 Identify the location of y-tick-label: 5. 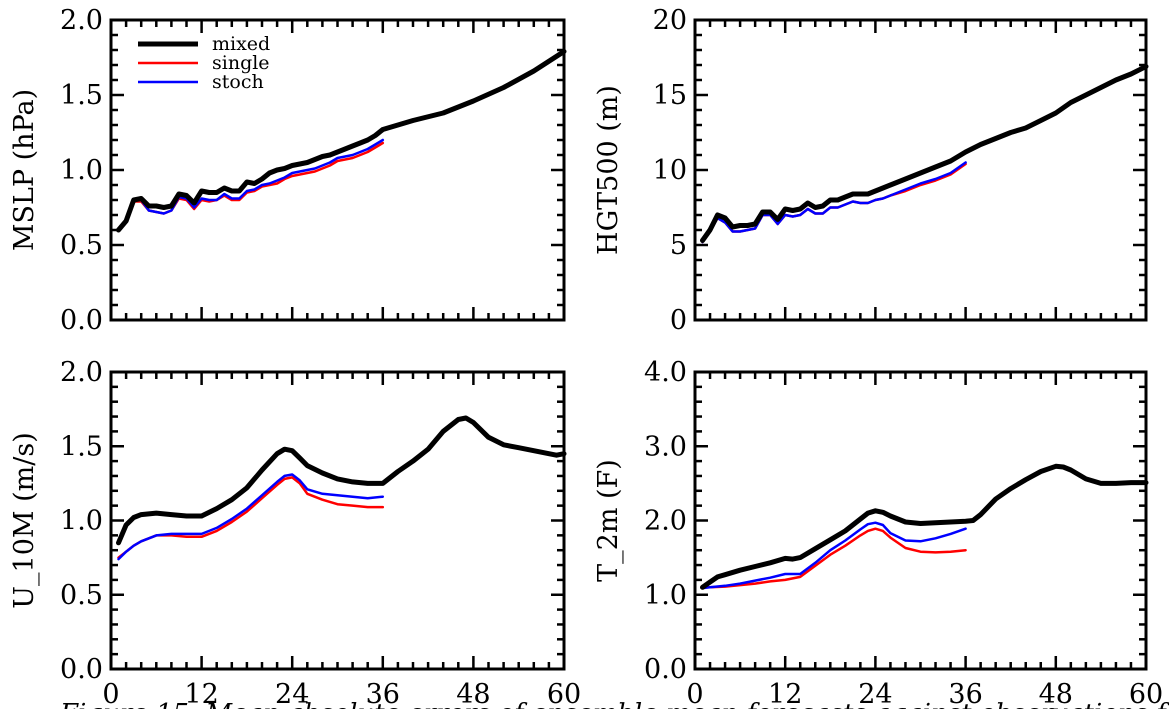
(678, 245).